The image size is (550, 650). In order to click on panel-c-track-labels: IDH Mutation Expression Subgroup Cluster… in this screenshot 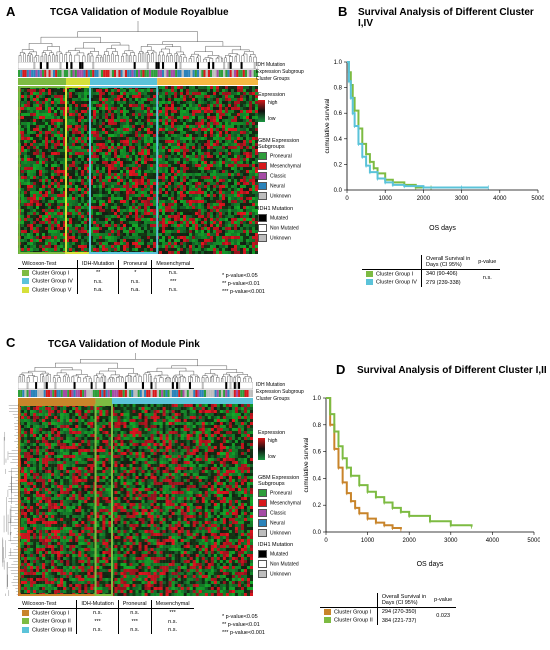, I will do `click(280, 392)`.